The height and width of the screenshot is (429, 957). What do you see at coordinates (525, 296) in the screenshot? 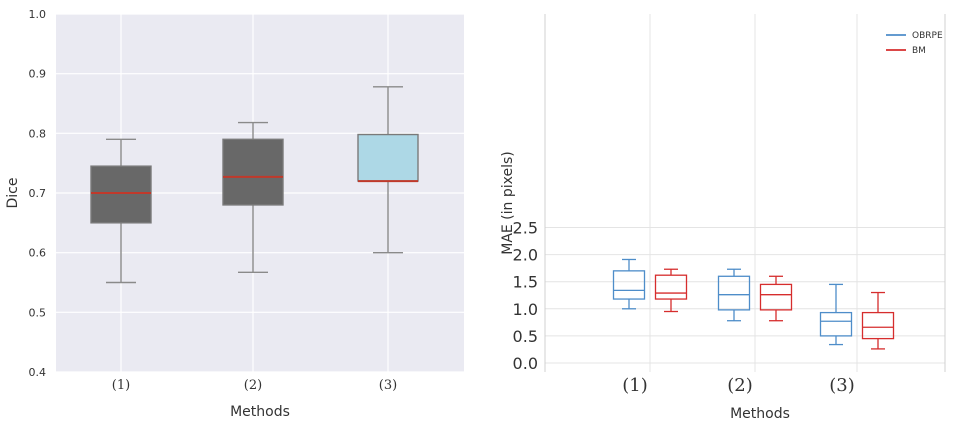
I see `mae-y-ticks: 0.0 0.5 1.0 1.5 2.0 2.5` at bounding box center [525, 296].